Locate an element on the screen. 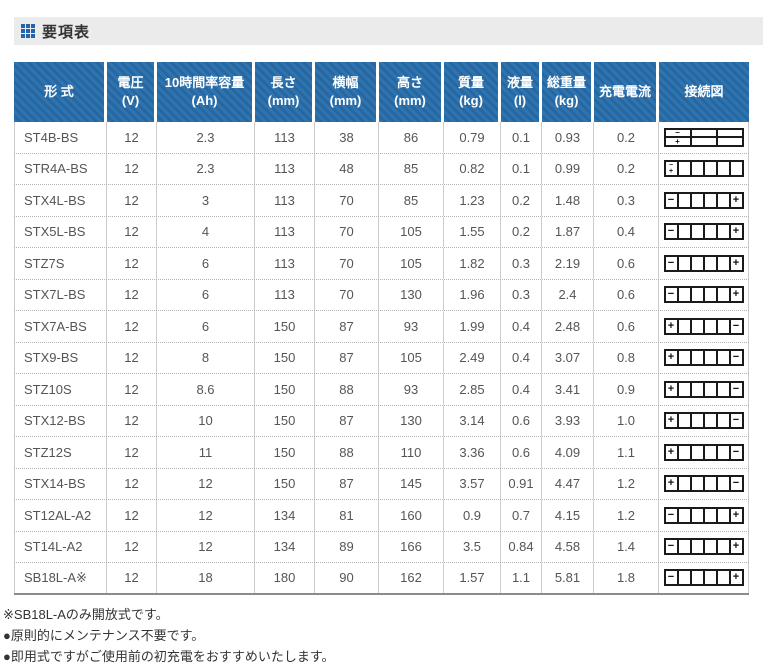 This screenshot has width=763, height=672. cell-model: STX9-BS is located at coordinates (60, 357).